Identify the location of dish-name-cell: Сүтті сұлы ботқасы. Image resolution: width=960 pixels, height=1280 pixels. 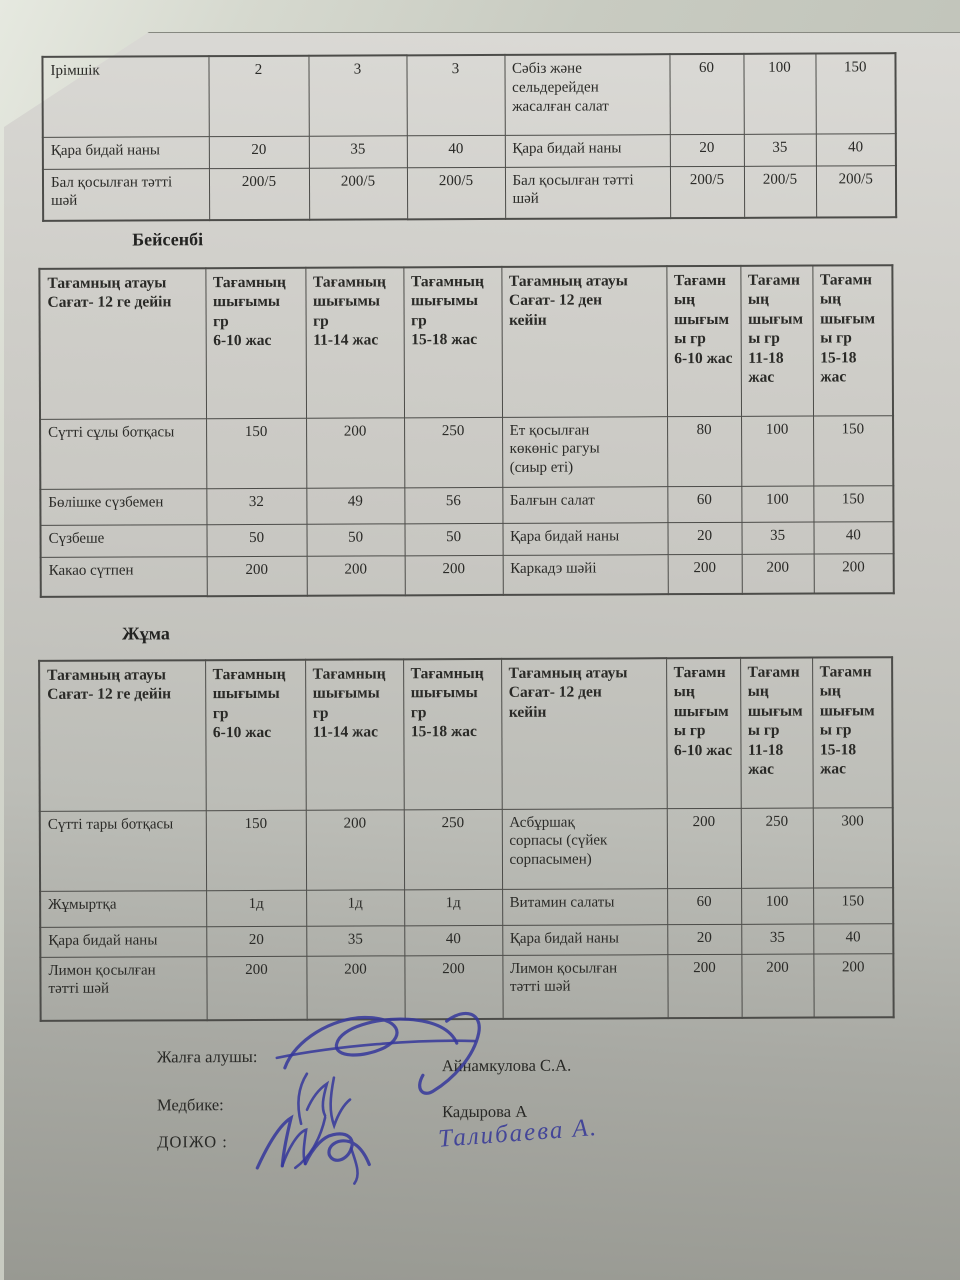
(123, 453).